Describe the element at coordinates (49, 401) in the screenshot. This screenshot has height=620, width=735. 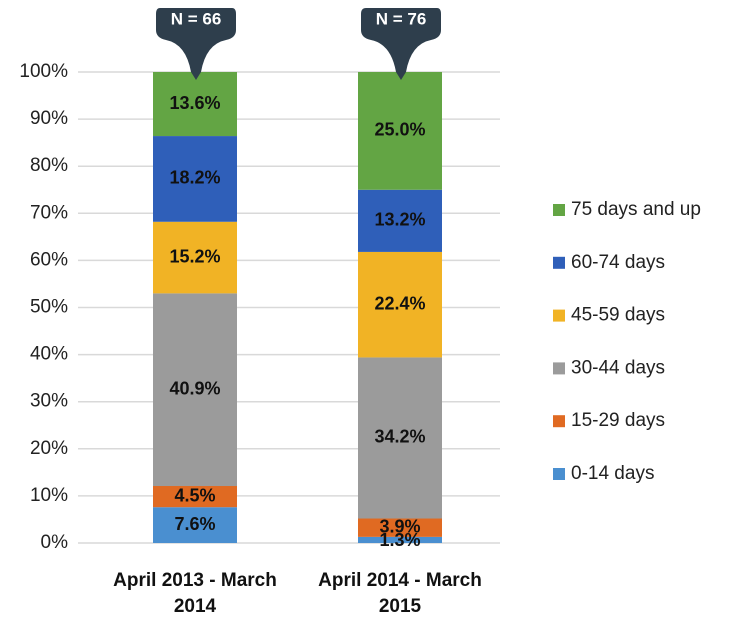
I see `y-tick-label: 30%` at that location.